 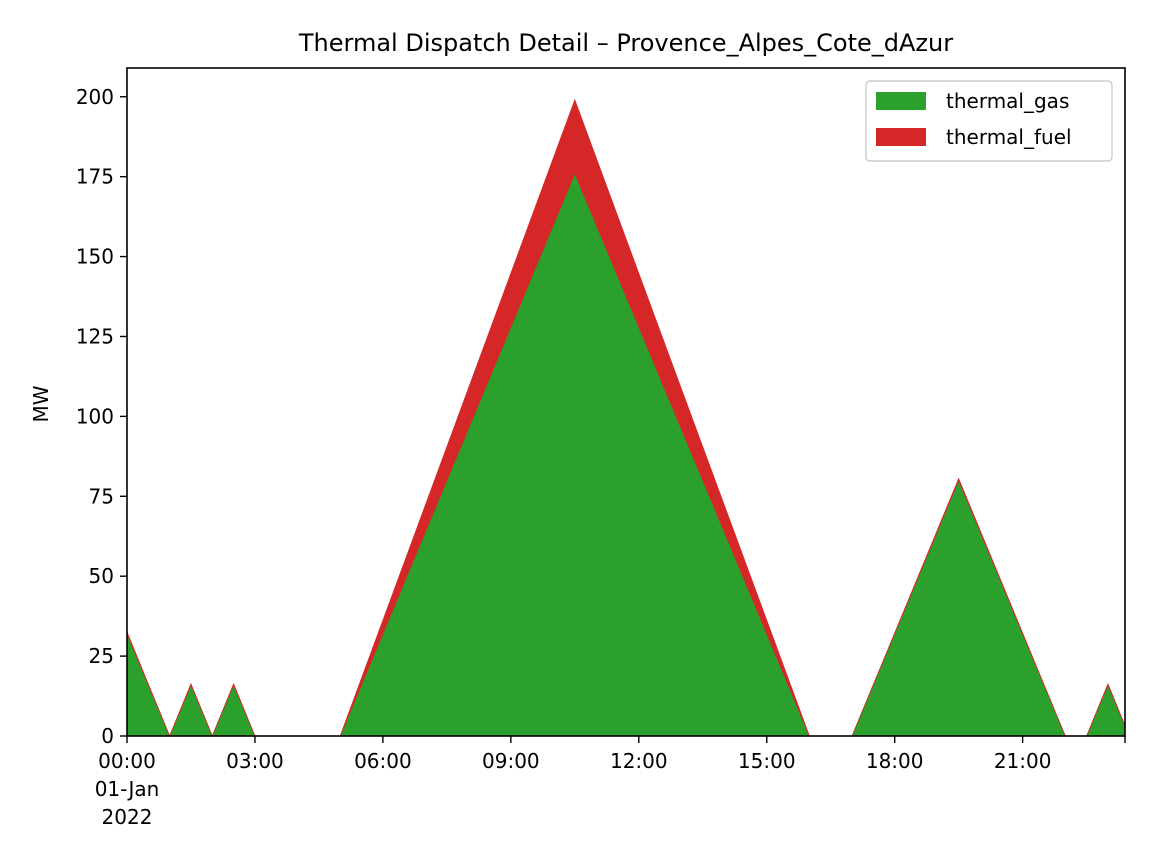 I want to click on x-tick-label: 00:00, so click(x=127, y=761).